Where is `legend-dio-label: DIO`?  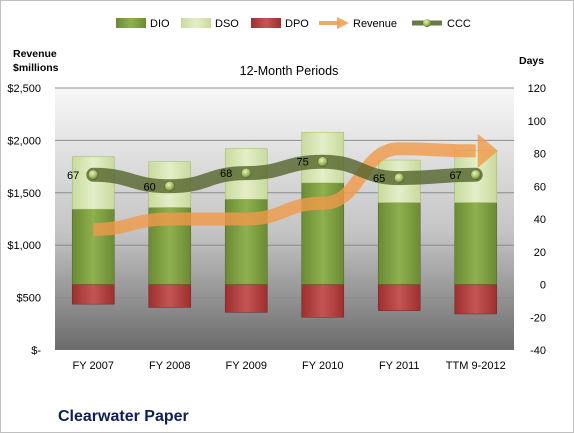
legend-dio-label: DIO is located at coordinates (160, 24).